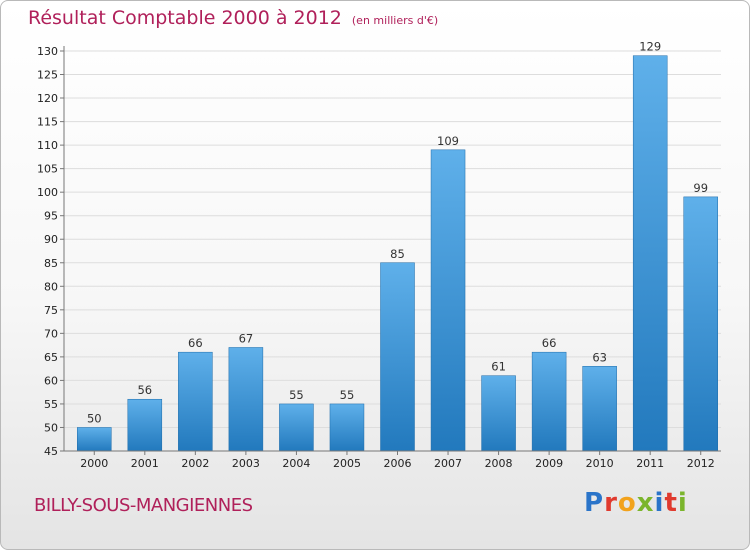  What do you see at coordinates (51, 239) in the screenshot?
I see `y-tick-label: 90` at bounding box center [51, 239].